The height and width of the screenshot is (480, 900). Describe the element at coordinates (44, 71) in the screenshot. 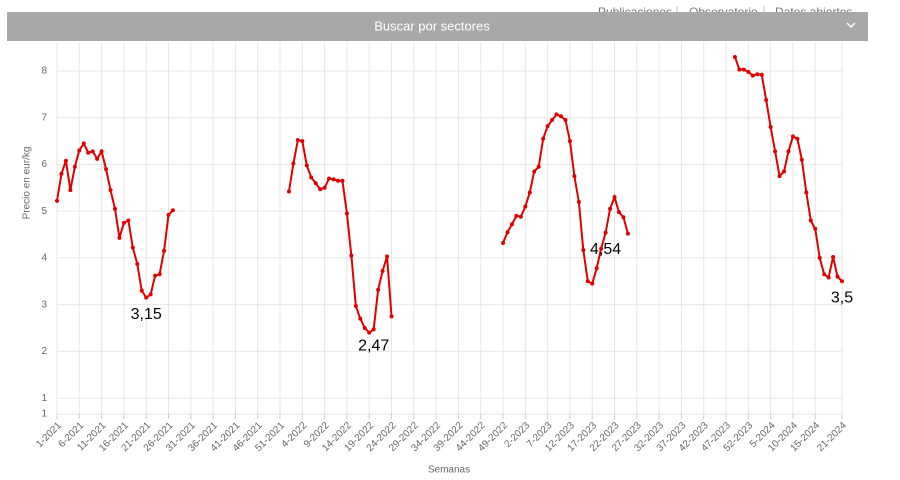

I see `y-tick-label: 8` at that location.